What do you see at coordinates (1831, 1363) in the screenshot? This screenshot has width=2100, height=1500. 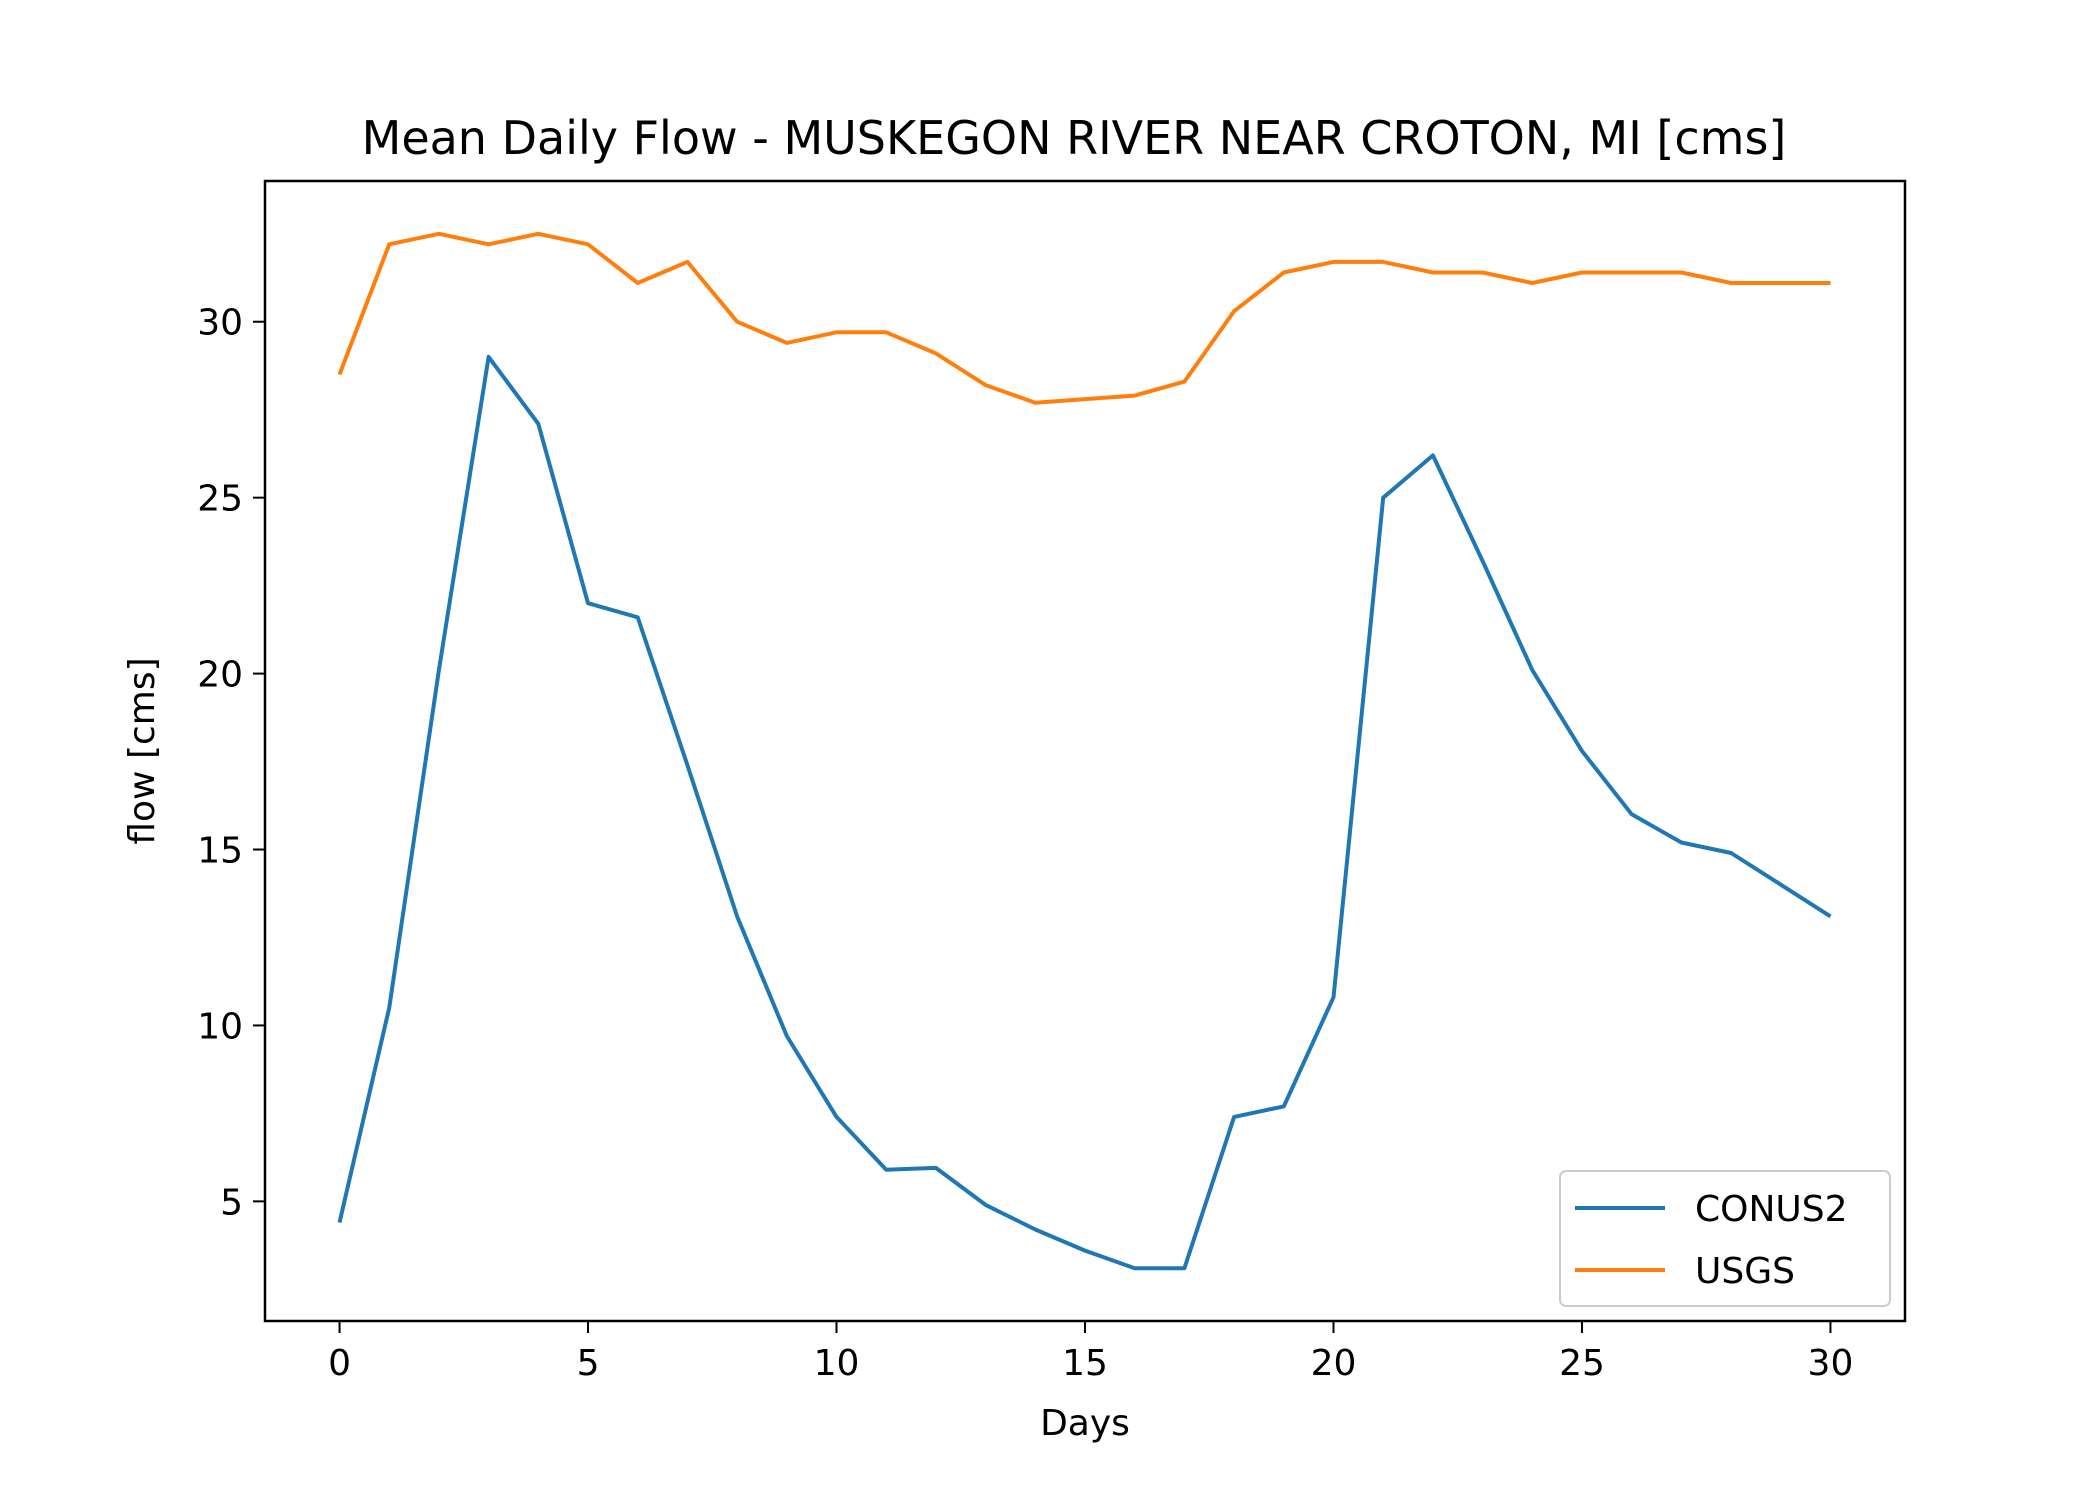 I see `x-tick-label: 30` at bounding box center [1831, 1363].